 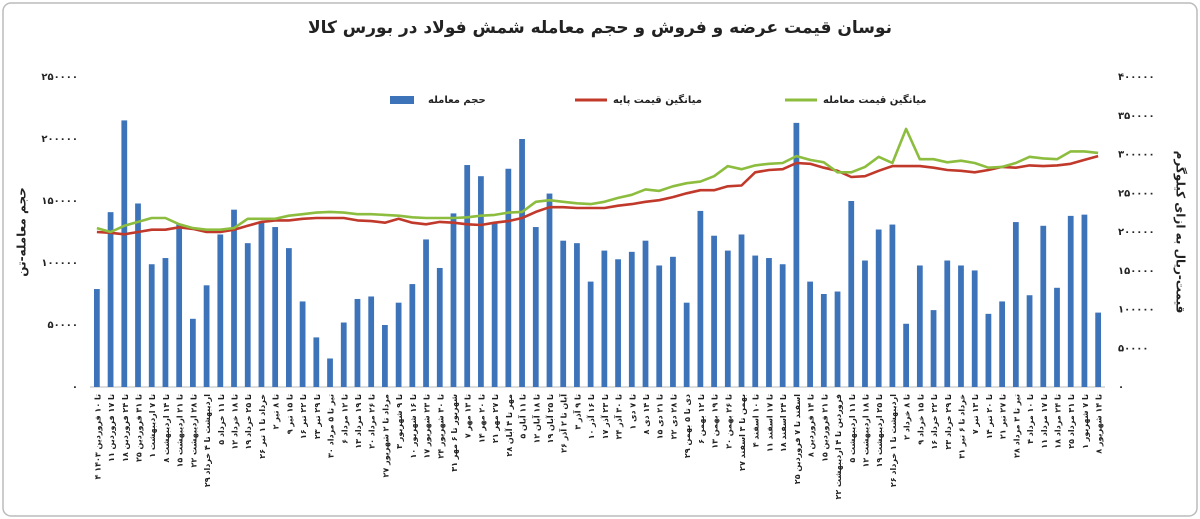 I want to click on x-tick-label: ۱۱ تا ۱۷ مرداد, so click(x=1044, y=421).